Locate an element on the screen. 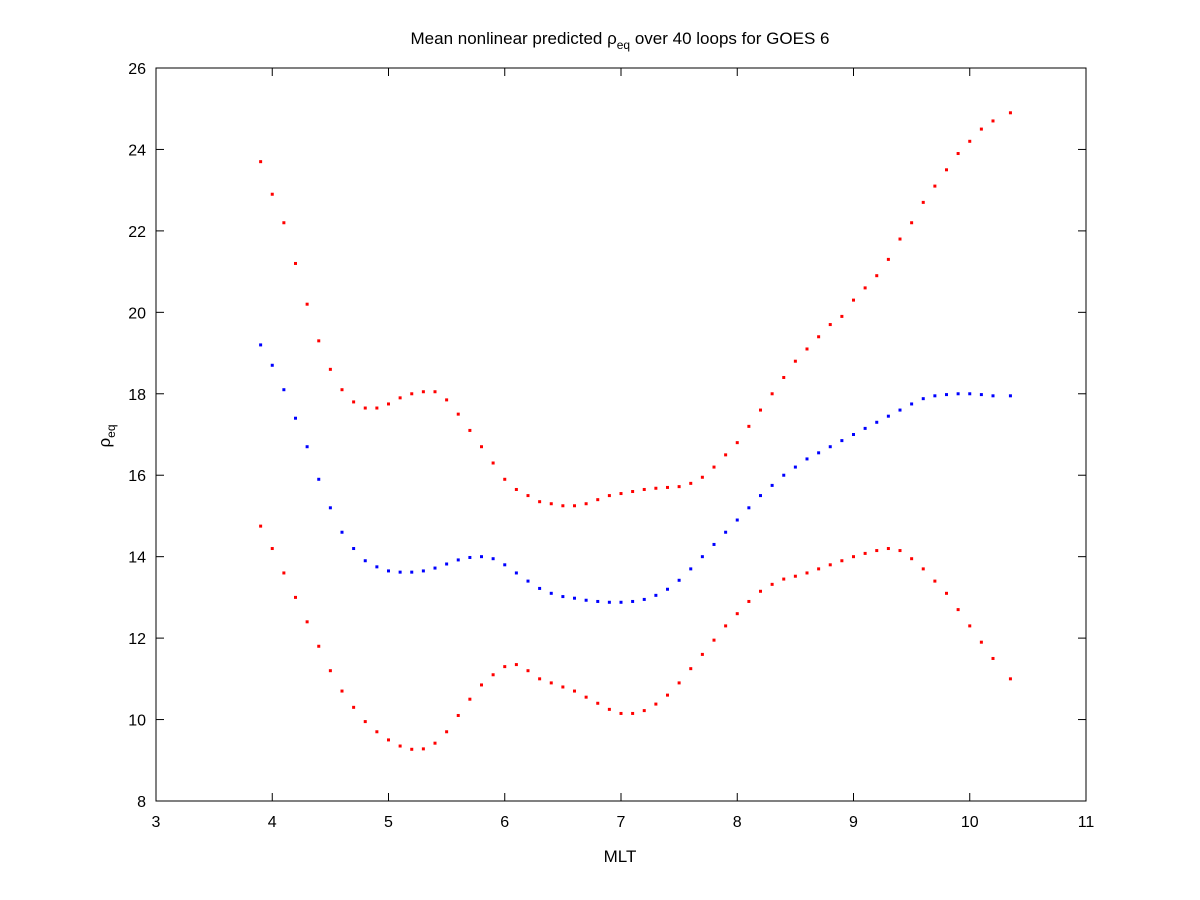 This screenshot has height=900, width=1200. y-tick-label: 16 is located at coordinates (137, 476).